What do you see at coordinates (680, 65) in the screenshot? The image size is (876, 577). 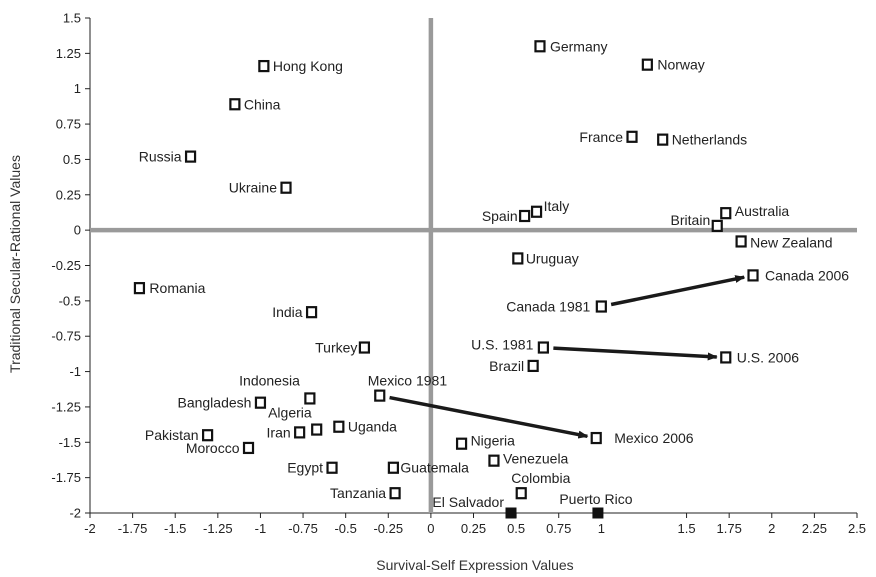 I see `point-label: Norway` at bounding box center [680, 65].